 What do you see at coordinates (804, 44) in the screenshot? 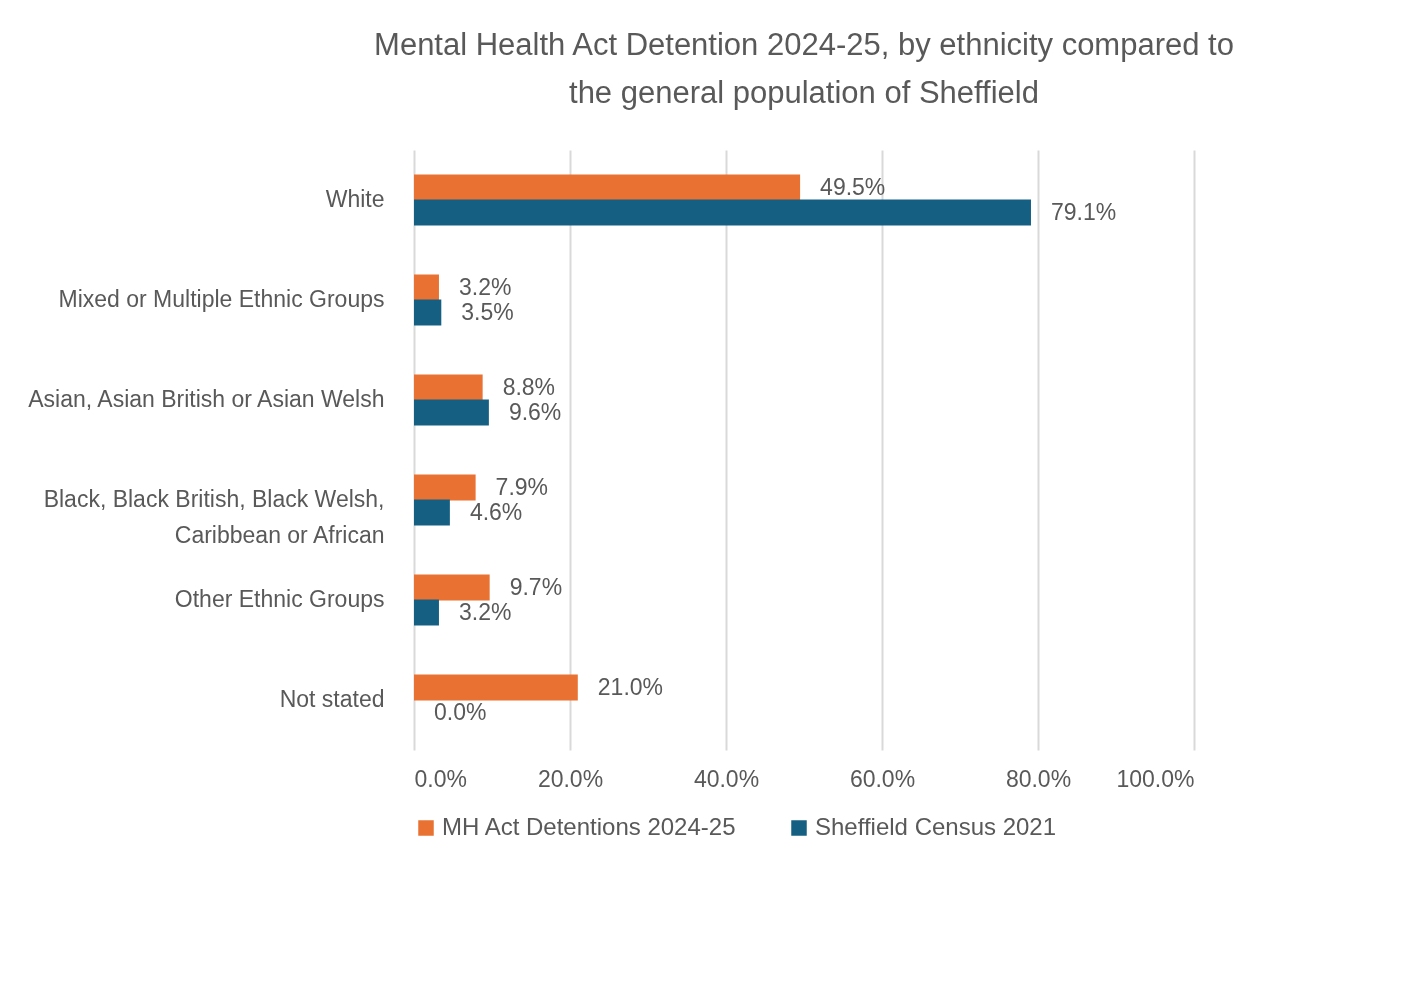
I see `text: Mental Health Act Detention 2024-25, by ethnicity compared to` at bounding box center [804, 44].